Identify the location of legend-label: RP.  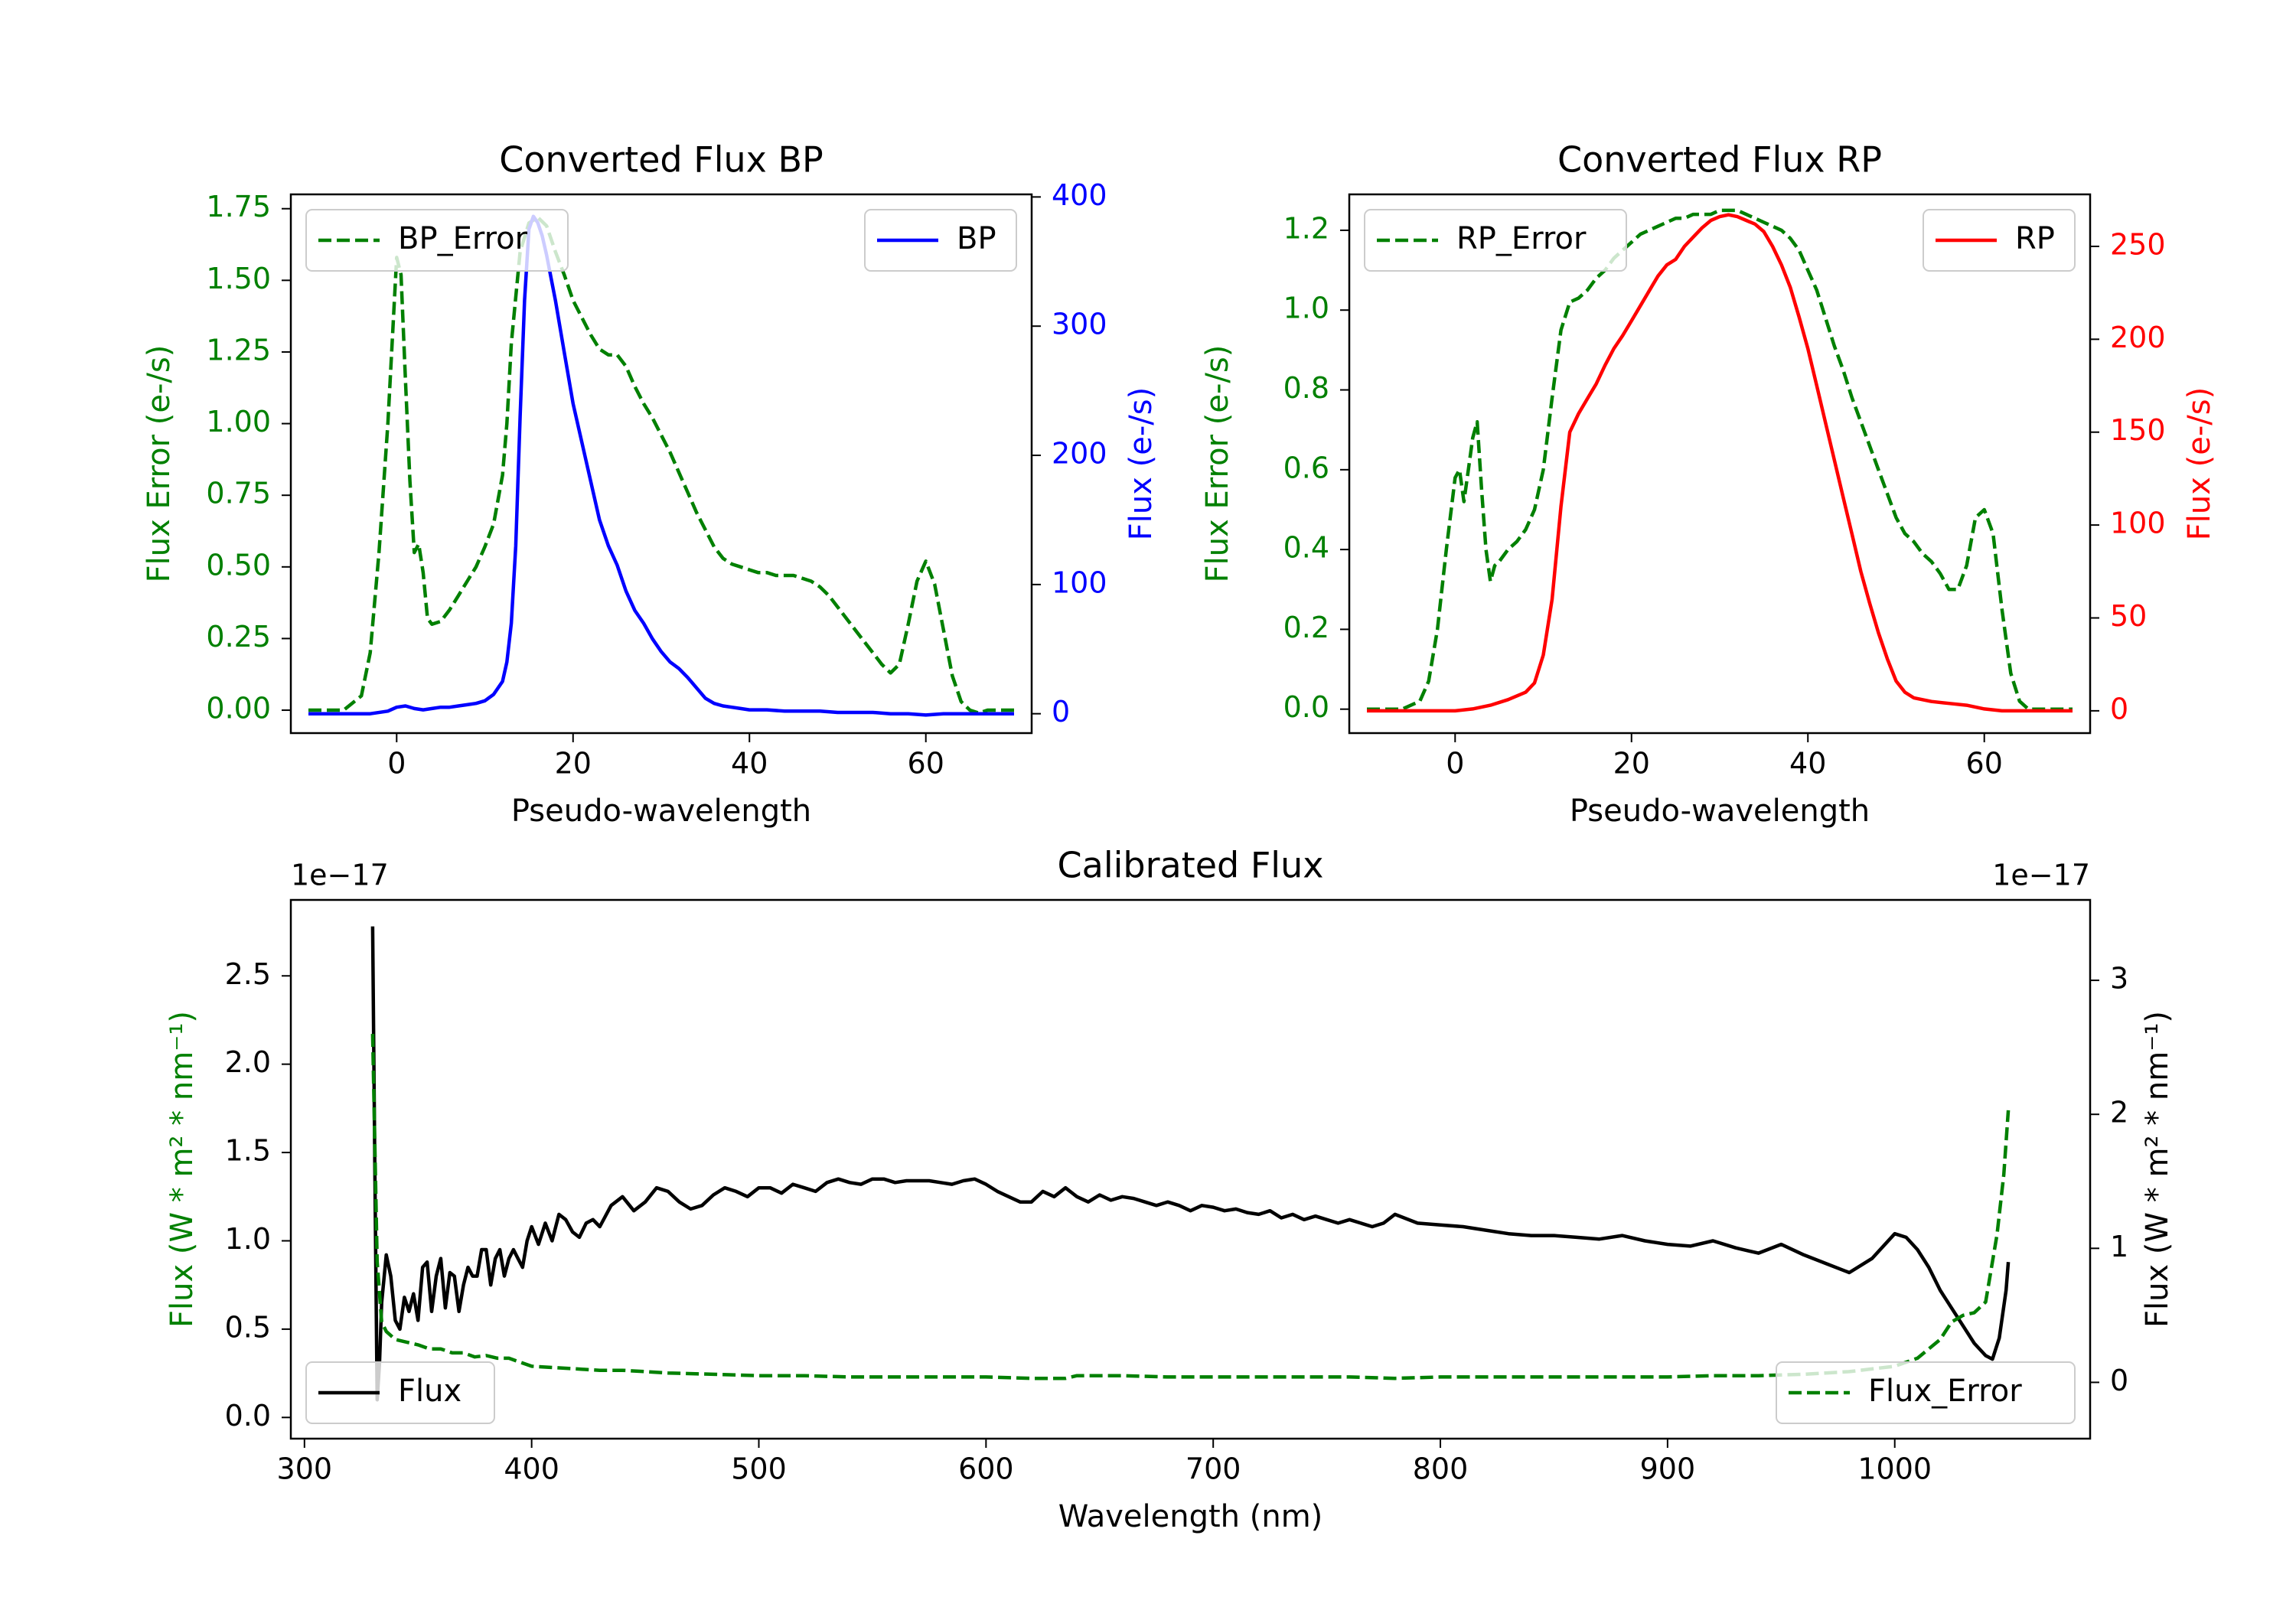
(2035, 239).